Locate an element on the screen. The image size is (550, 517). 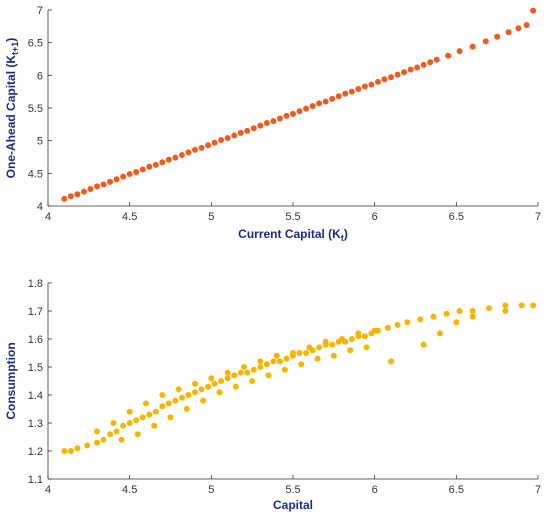
top-y-tick-label: 6.5 is located at coordinates (35, 44).